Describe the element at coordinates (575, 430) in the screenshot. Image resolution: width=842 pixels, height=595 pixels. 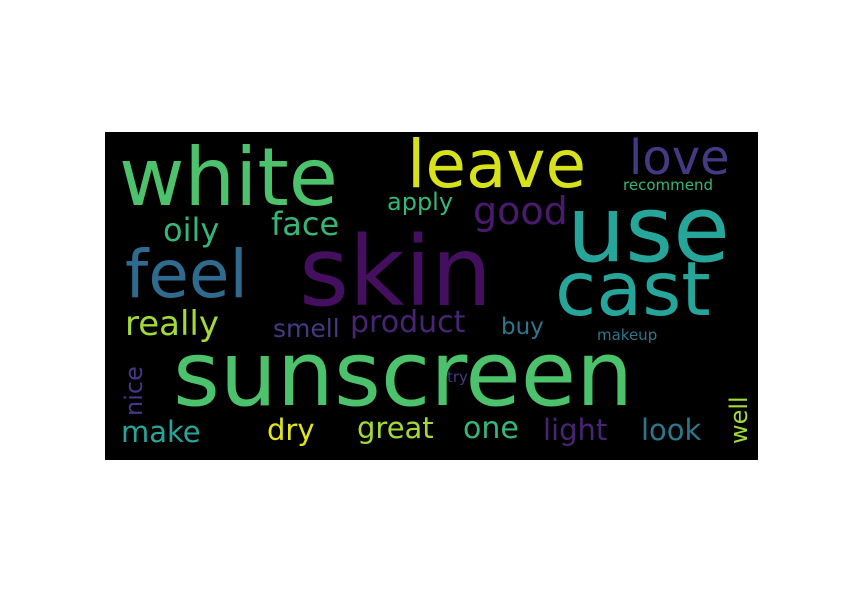
I see `word-light: light` at that location.